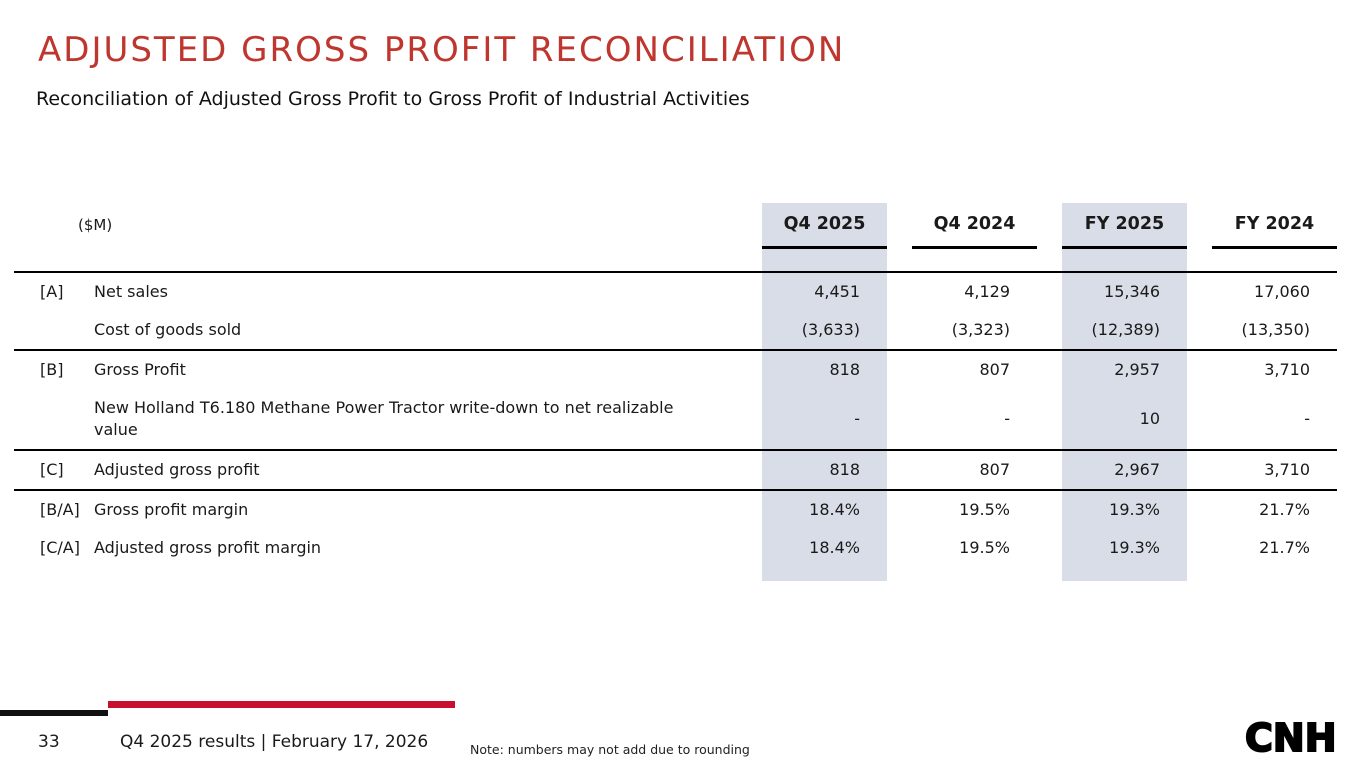 The height and width of the screenshot is (768, 1365). What do you see at coordinates (281, 704) in the screenshot?
I see `footer-red-bar` at bounding box center [281, 704].